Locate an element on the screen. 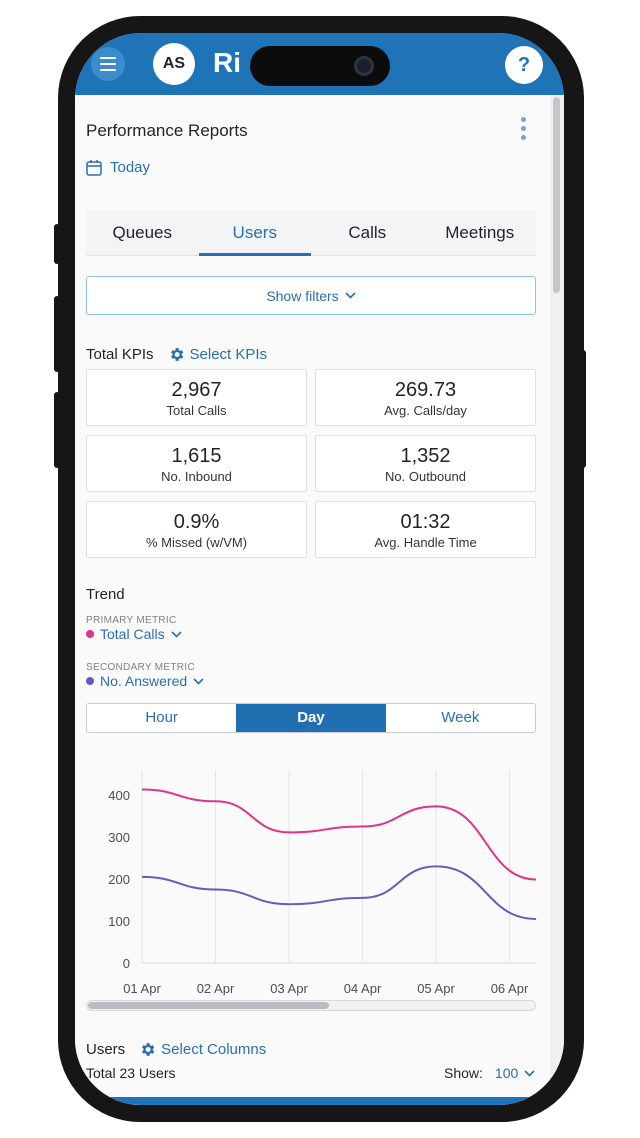 This screenshot has height=1138, width=640. secondary-series-dot is located at coordinates (90, 681).